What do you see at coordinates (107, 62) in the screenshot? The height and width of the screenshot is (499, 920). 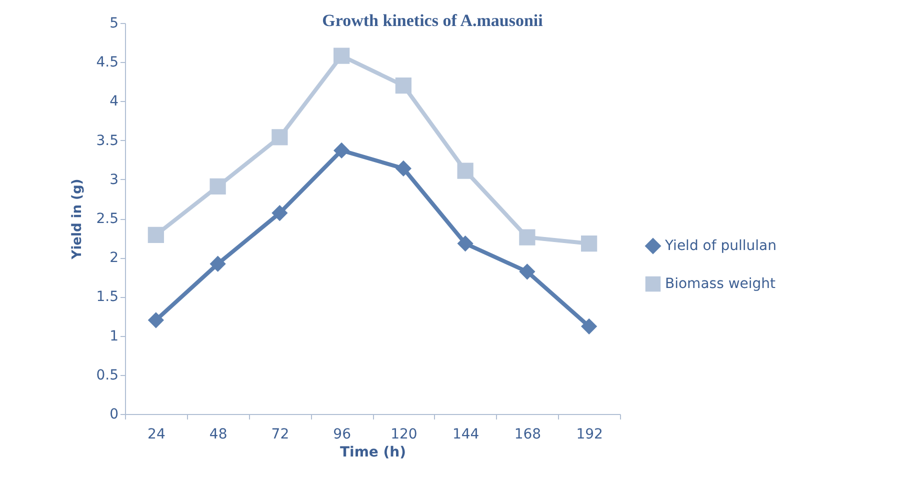 I see `y-tick-label: 4.5` at bounding box center [107, 62].